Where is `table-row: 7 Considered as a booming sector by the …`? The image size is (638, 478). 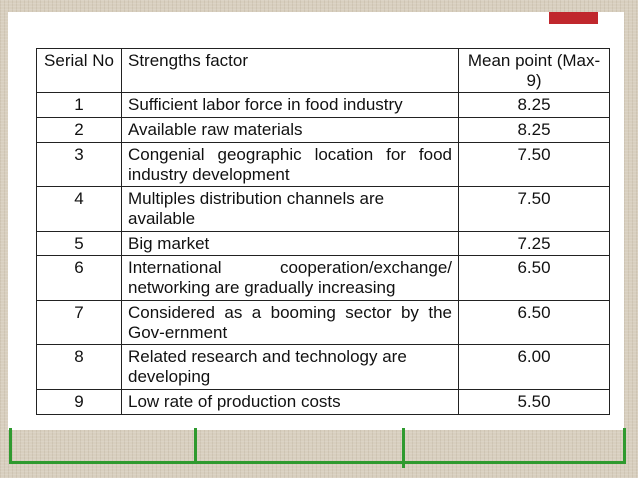
table-row: 7 Considered as a booming sector by the … is located at coordinates (323, 322).